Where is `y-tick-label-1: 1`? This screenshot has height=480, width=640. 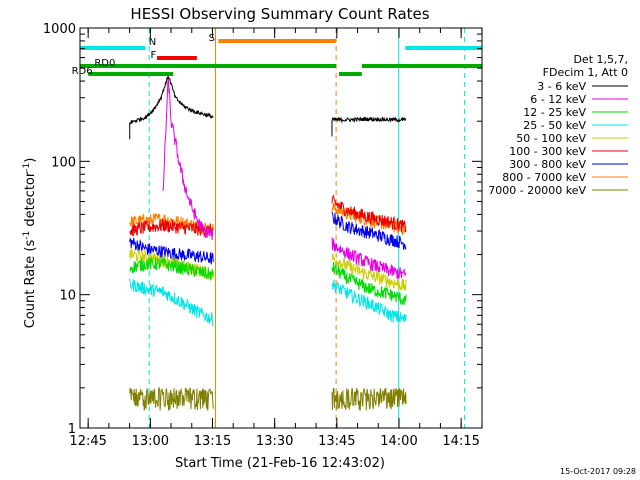
y-tick-label-1: 1 is located at coordinates (72, 429).